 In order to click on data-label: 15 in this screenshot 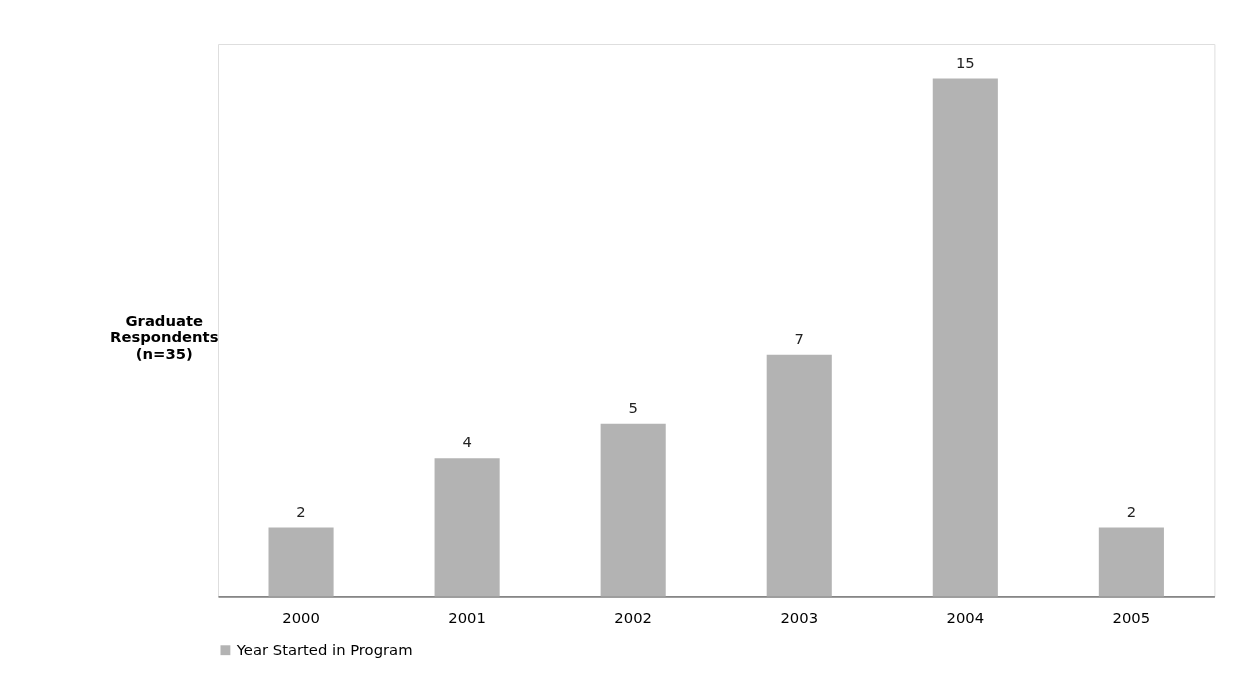, I will do `click(965, 62)`.